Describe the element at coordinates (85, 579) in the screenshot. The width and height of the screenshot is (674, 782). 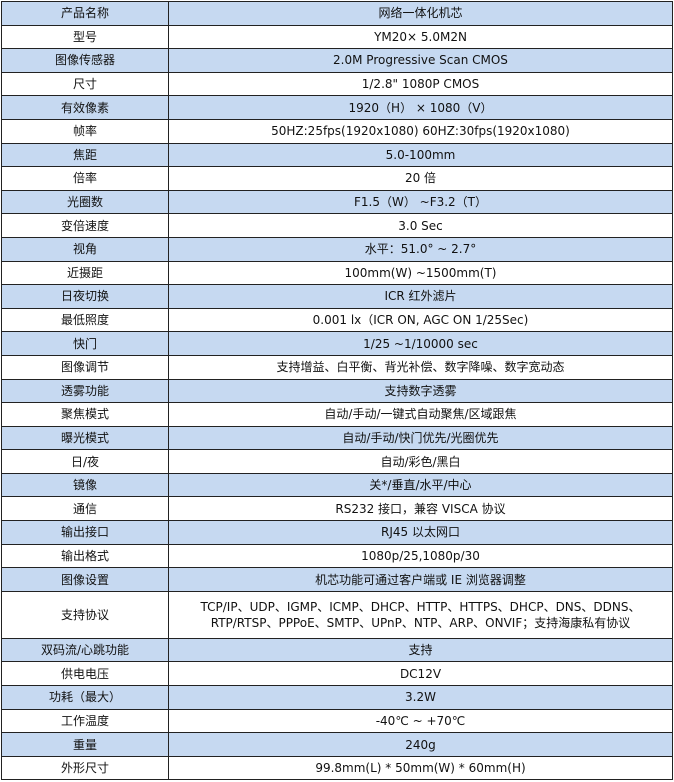
I see `spec-label: 图像设置` at that location.